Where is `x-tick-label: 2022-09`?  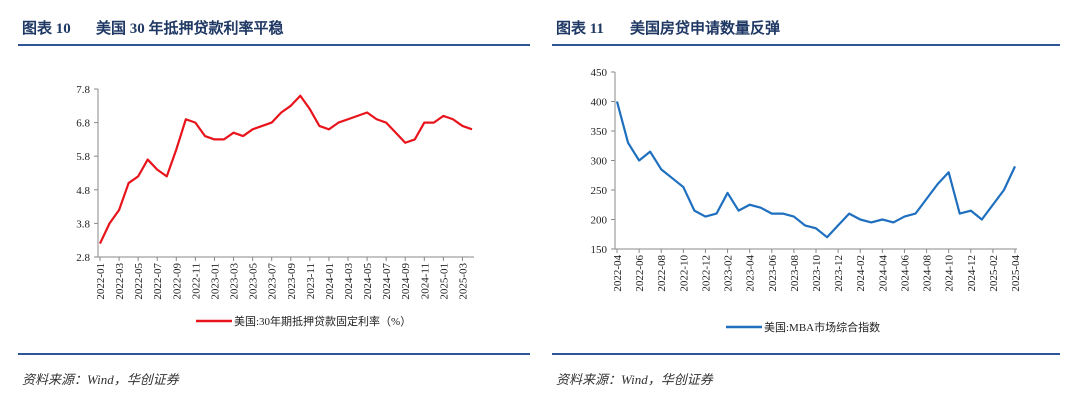
x-tick-label: 2022-09 is located at coordinates (177, 281).